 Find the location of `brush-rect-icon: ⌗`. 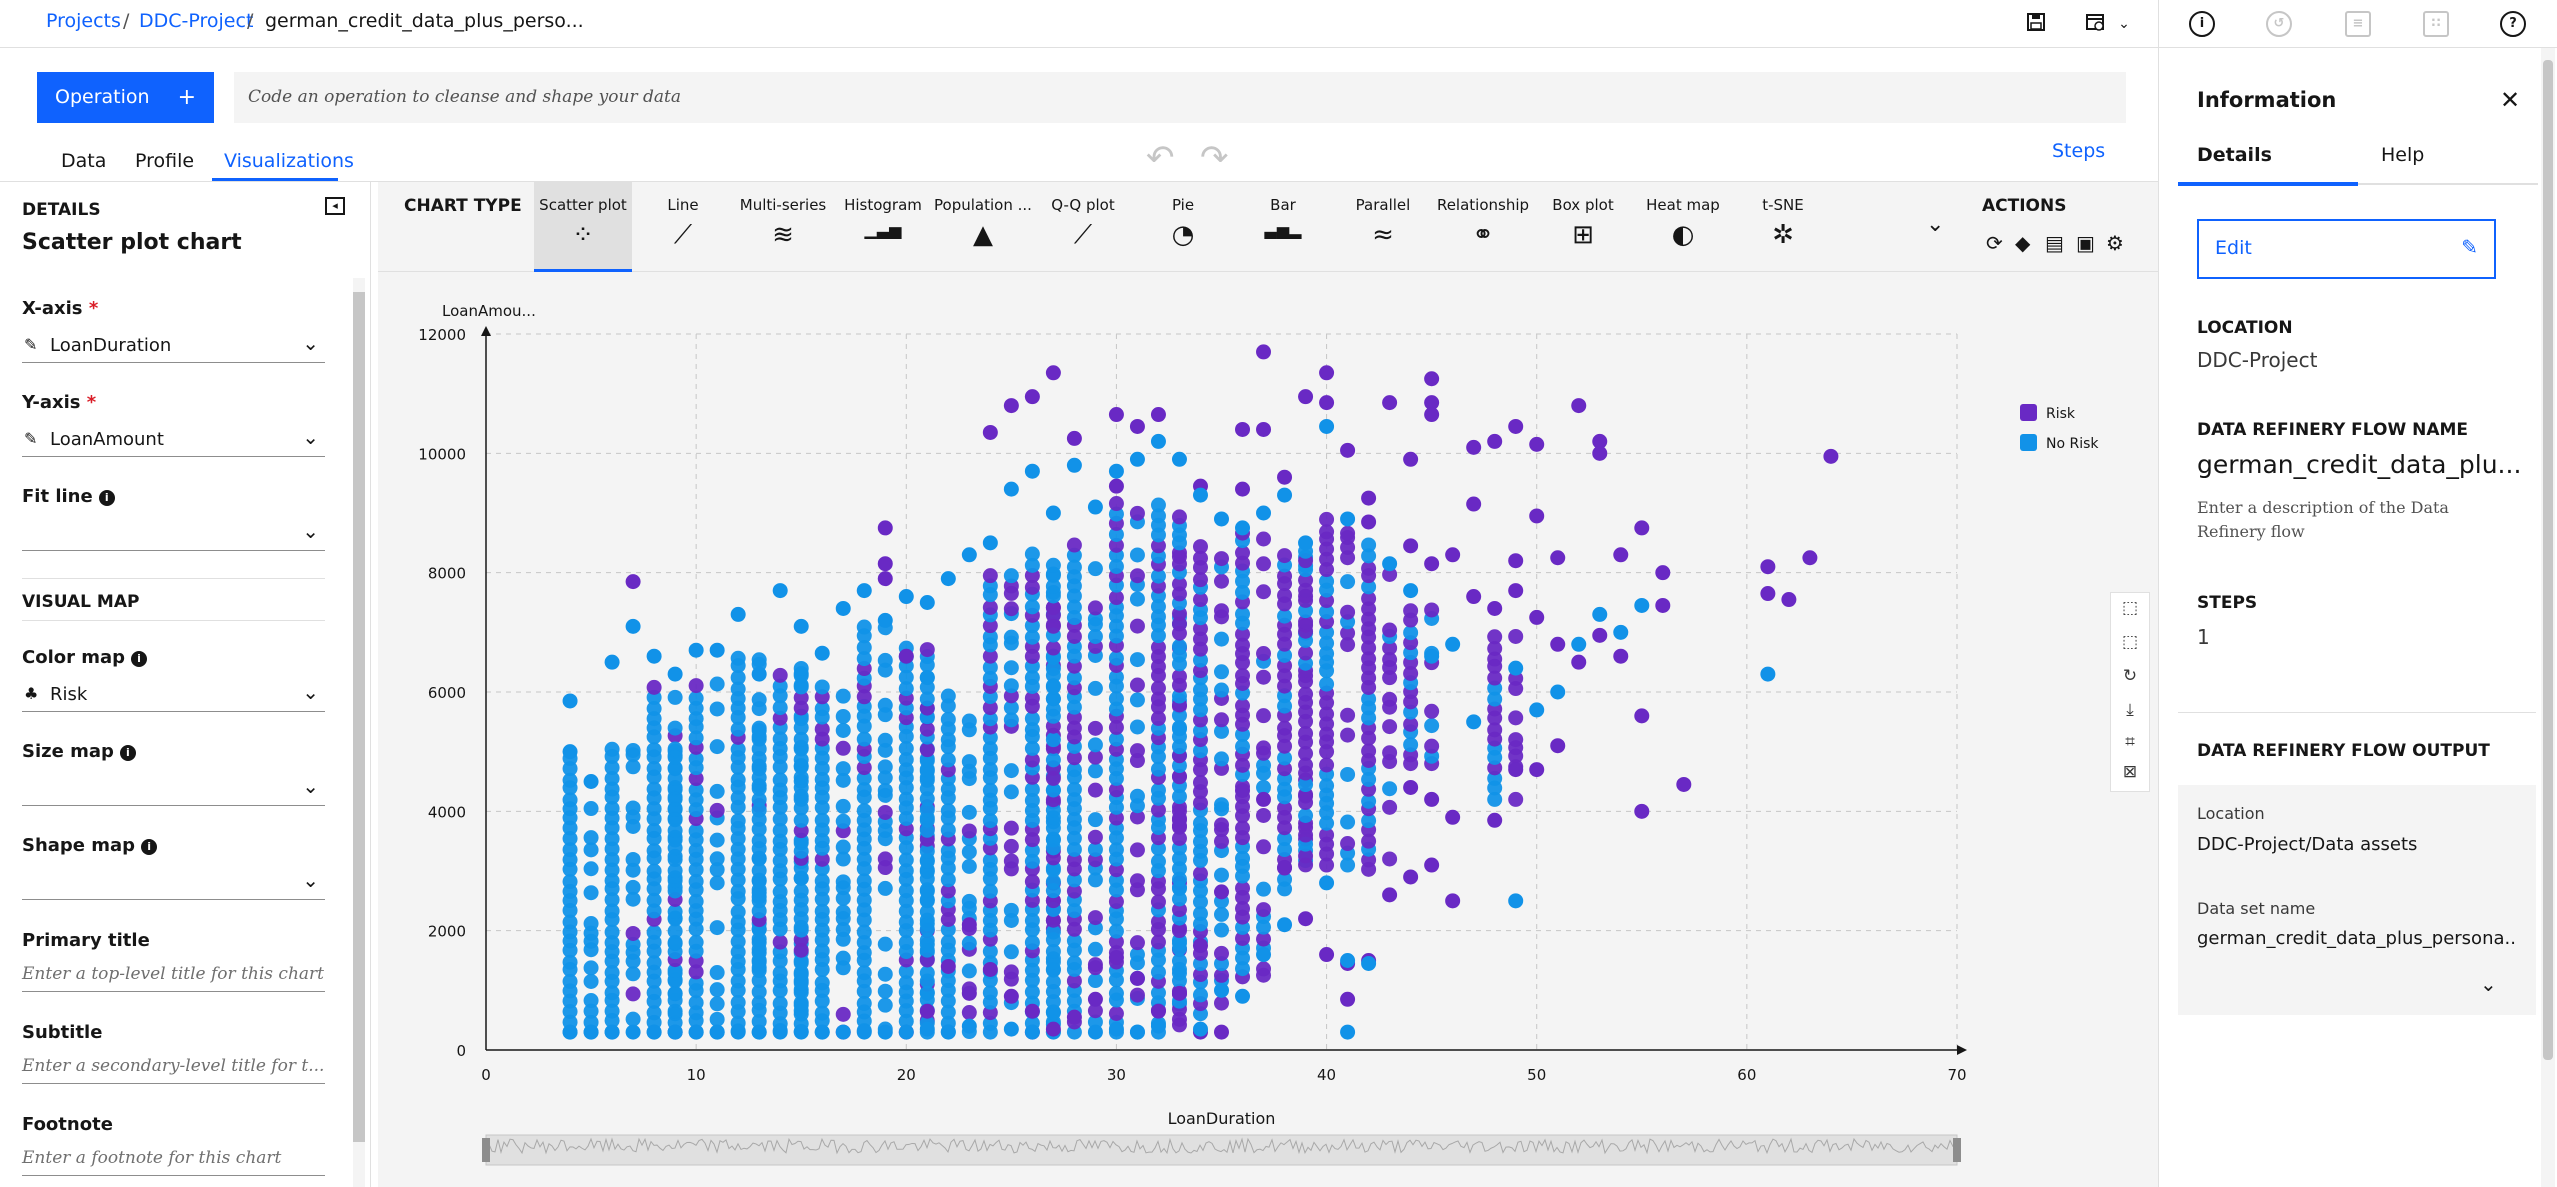

brush-rect-icon: ⌗ is located at coordinates (2130, 742).